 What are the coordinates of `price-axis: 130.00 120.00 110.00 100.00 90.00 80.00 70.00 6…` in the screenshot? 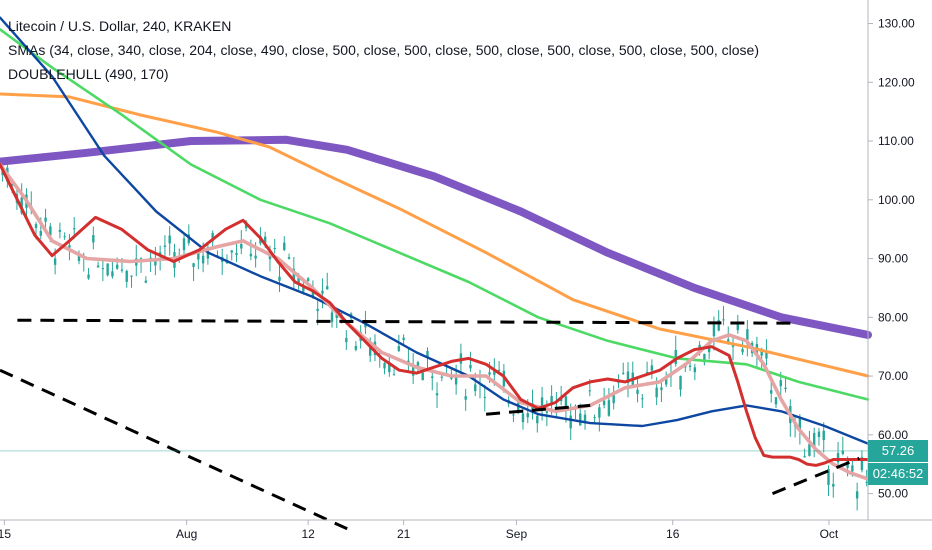 It's located at (891, 259).